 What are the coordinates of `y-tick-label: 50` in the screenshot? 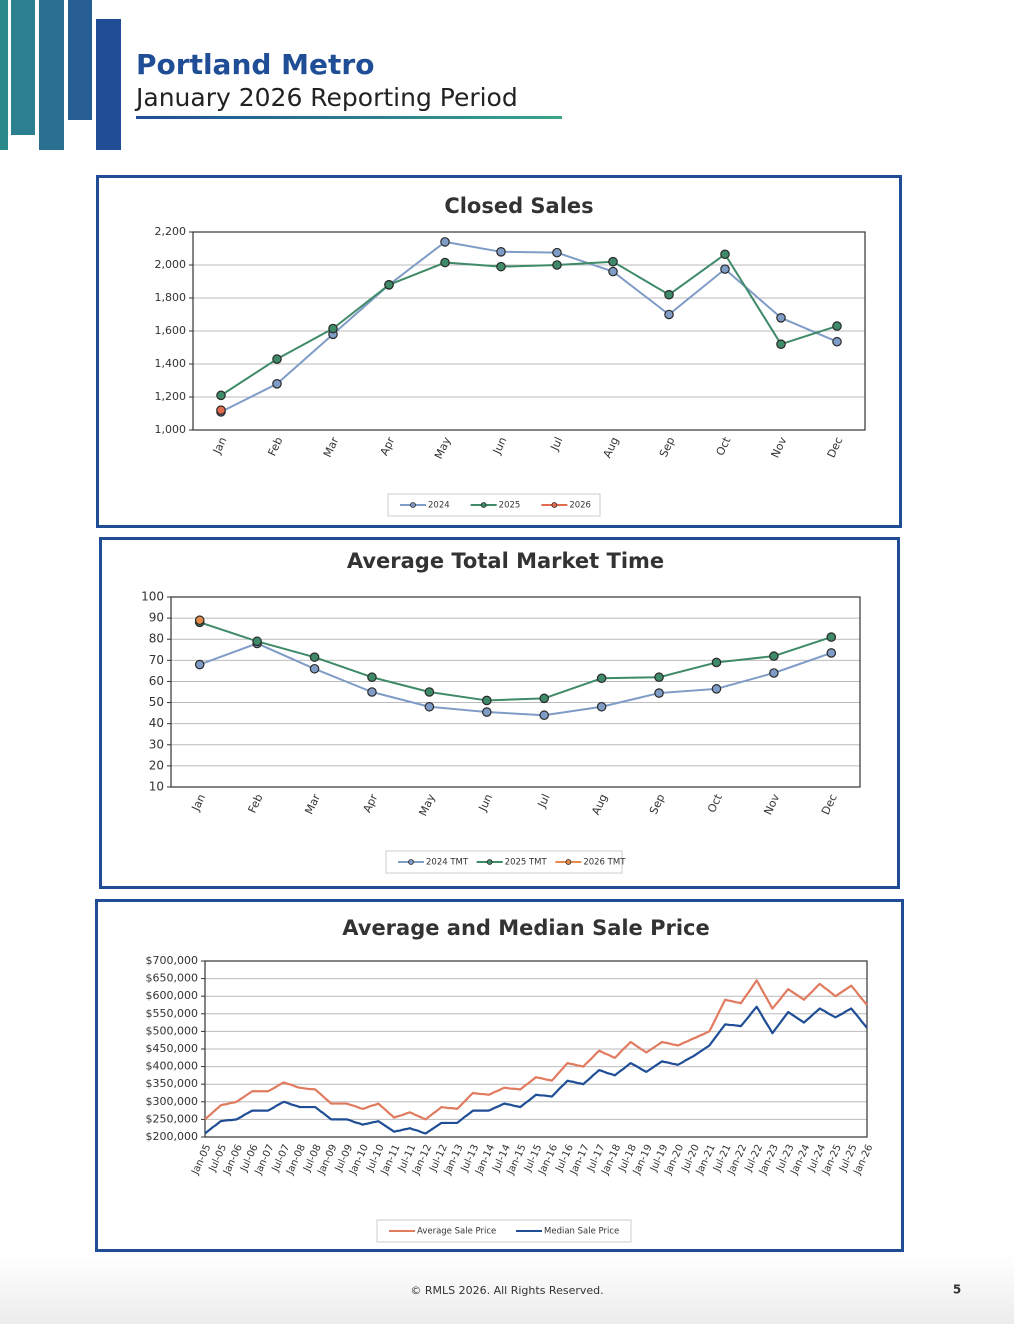 It's located at (156, 702).